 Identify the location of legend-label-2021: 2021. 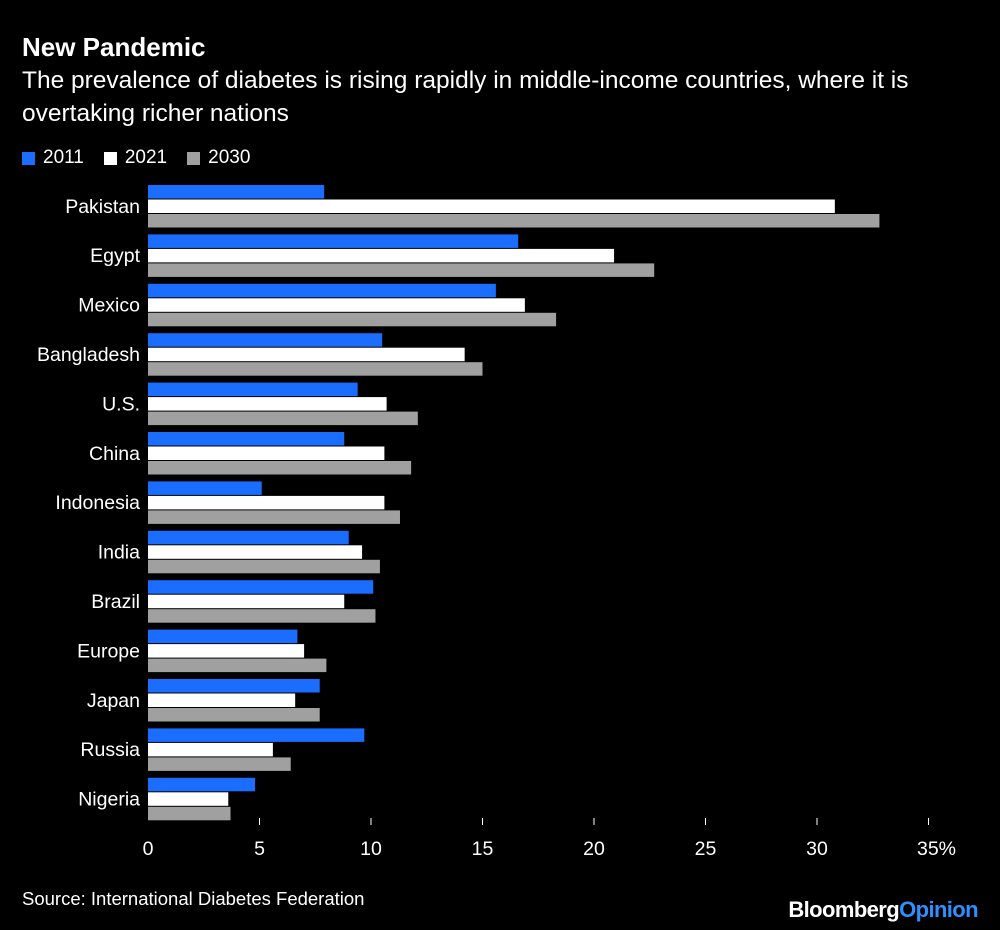
(146, 157).